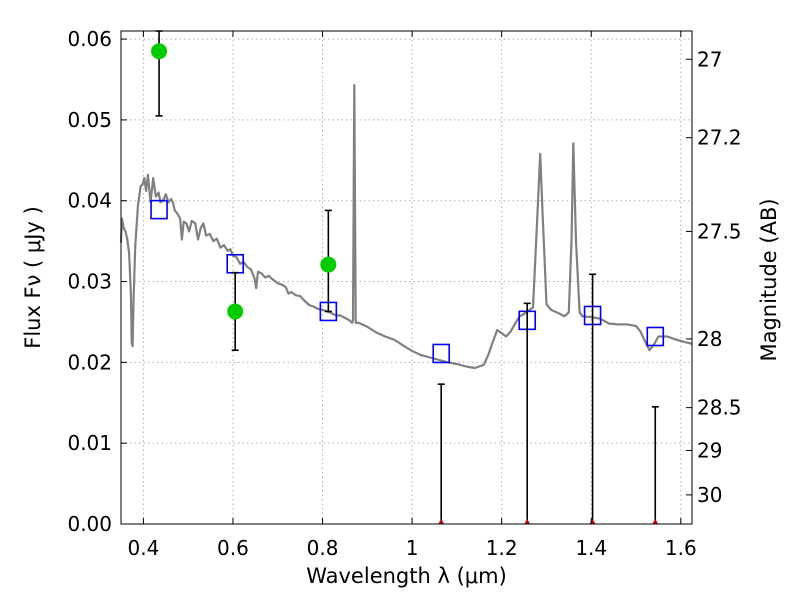 The height and width of the screenshot is (600, 800). What do you see at coordinates (323, 548) in the screenshot?
I see `x-tick-label: 0.8` at bounding box center [323, 548].